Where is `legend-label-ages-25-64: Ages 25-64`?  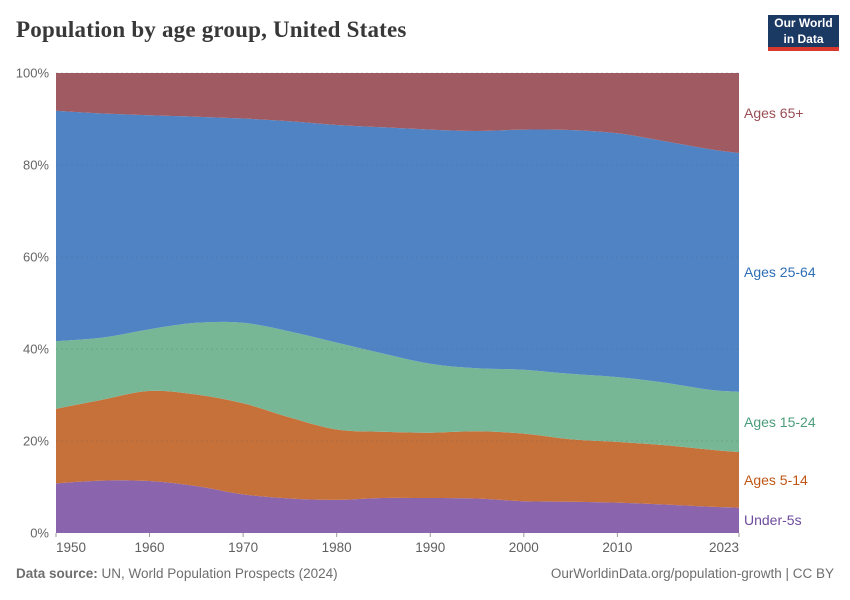 legend-label-ages-25-64: Ages 25-64 is located at coordinates (780, 272).